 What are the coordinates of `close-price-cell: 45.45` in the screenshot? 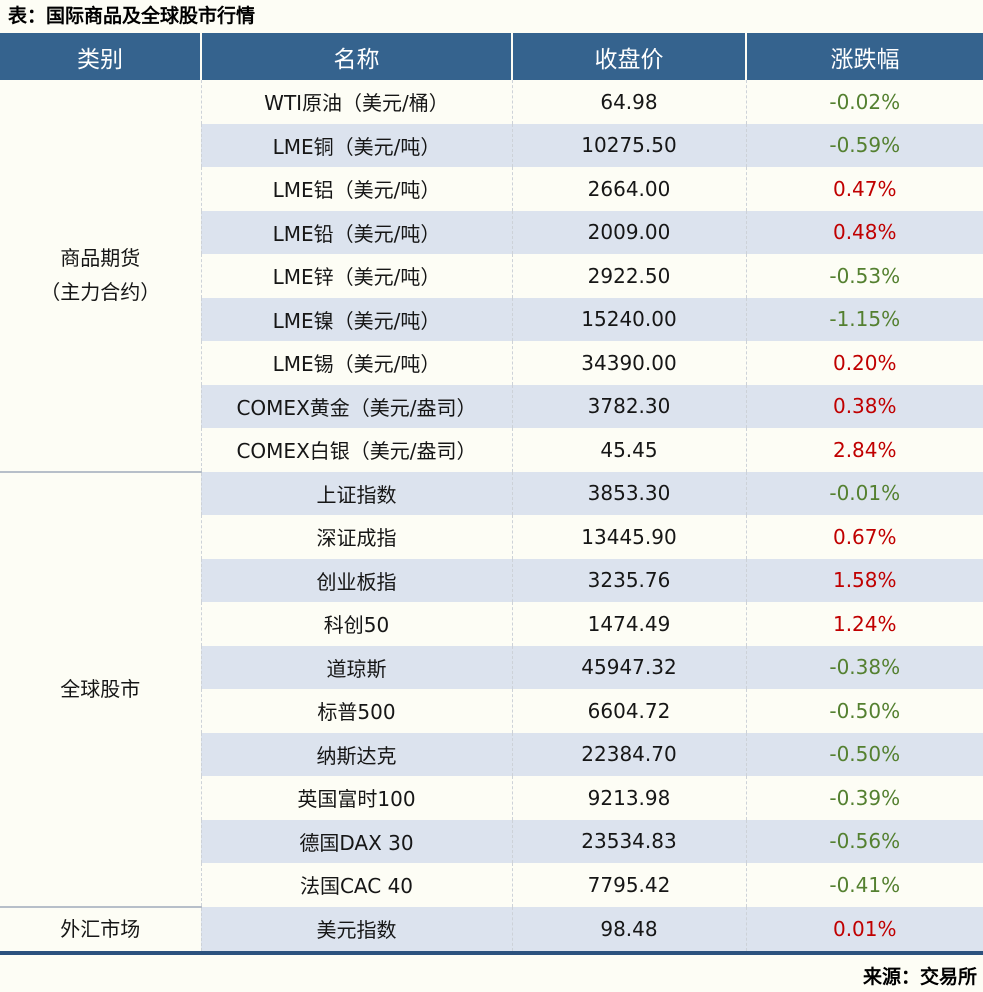 It's located at (628, 450).